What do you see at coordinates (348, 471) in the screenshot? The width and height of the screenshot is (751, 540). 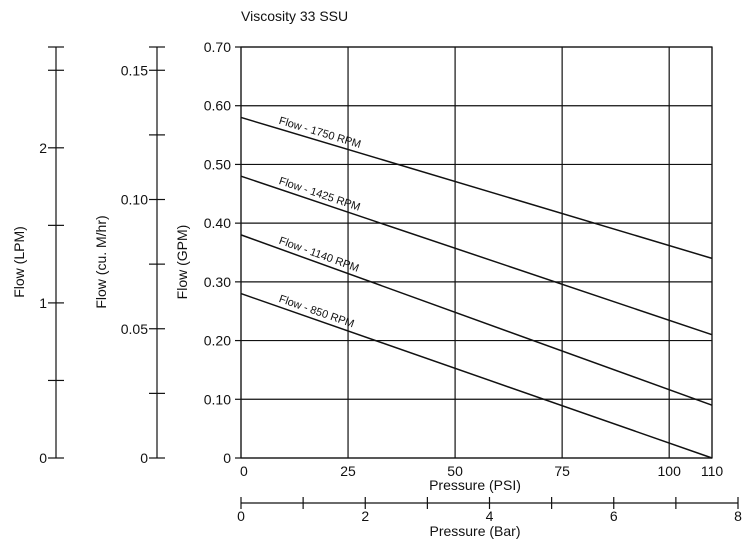 I see `x-tick-label: 25` at bounding box center [348, 471].